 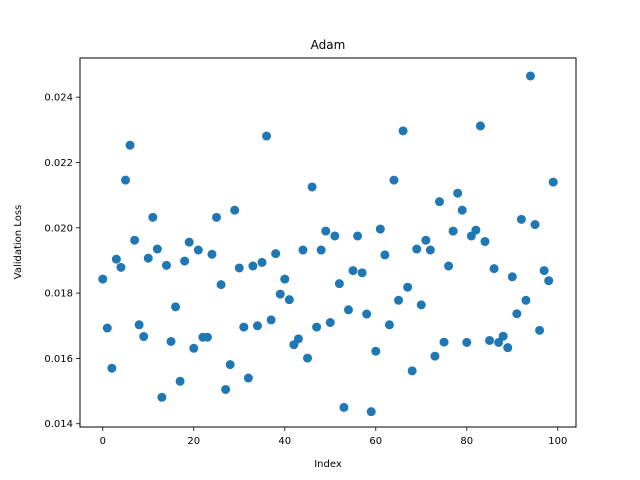 I want to click on y-tick-label: 0.024, so click(x=58, y=98).